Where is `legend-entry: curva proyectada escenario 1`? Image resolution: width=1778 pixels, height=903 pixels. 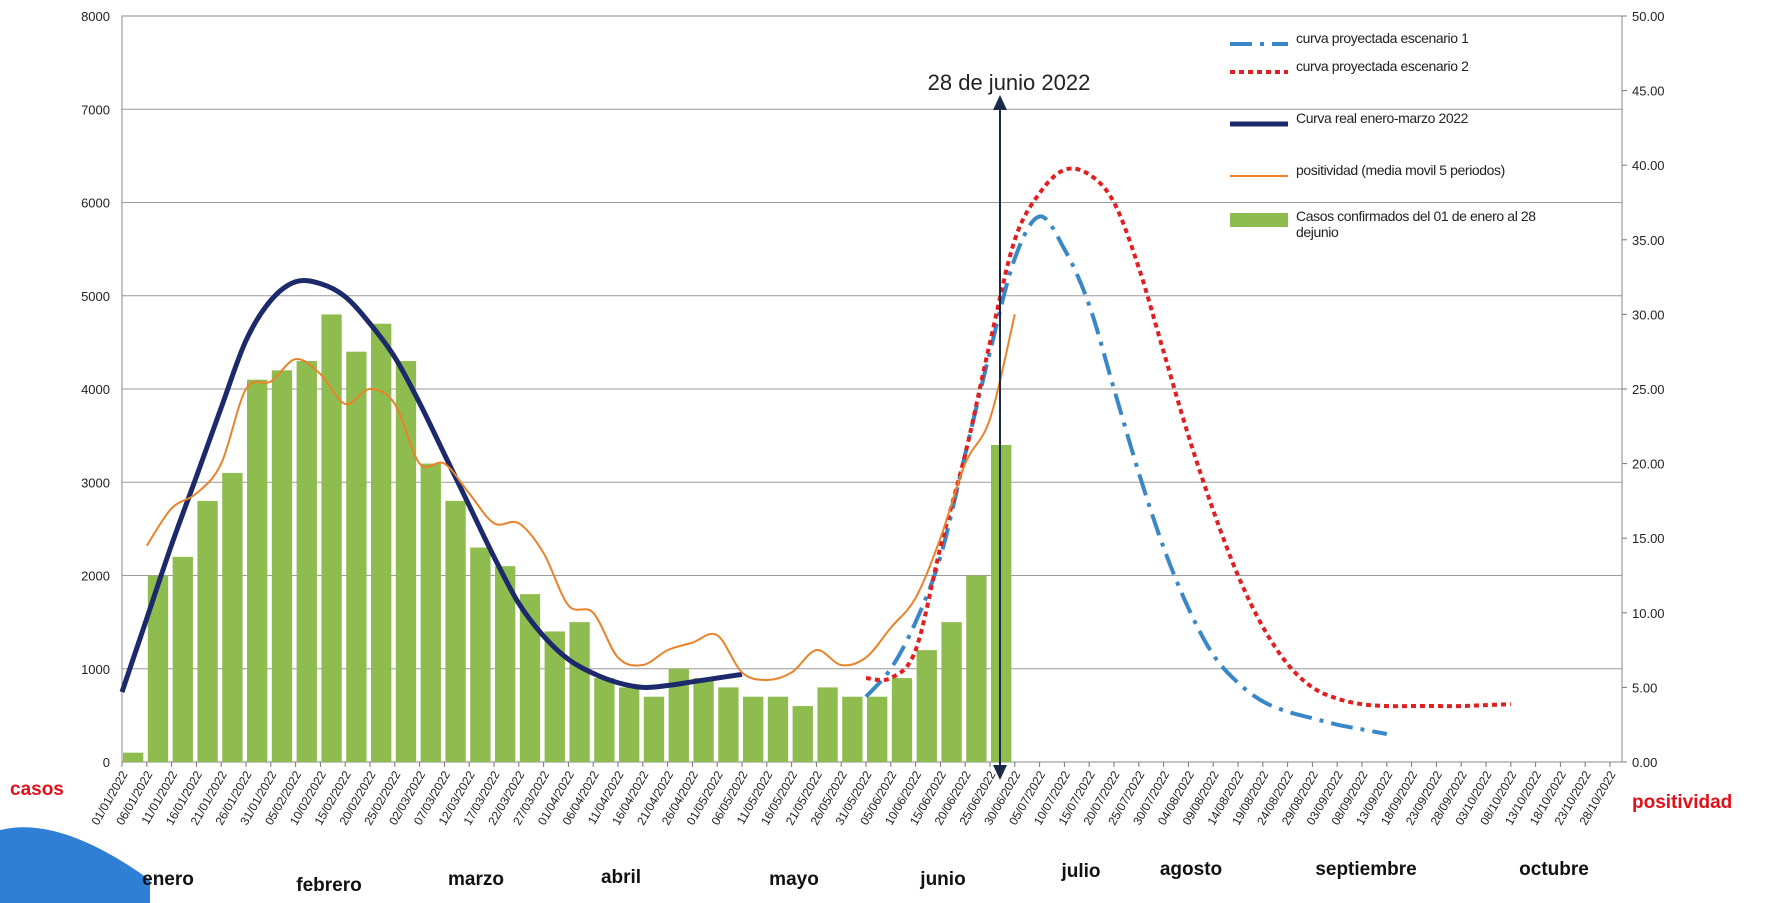
legend-entry: curva proyectada escenario 1 is located at coordinates (1398, 43).